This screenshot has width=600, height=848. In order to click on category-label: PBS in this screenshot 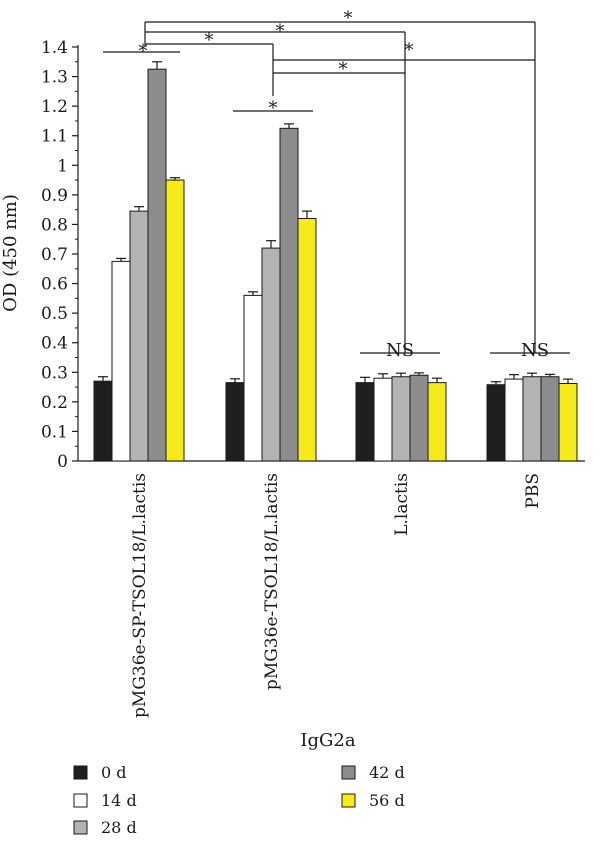, I will do `click(533, 491)`.